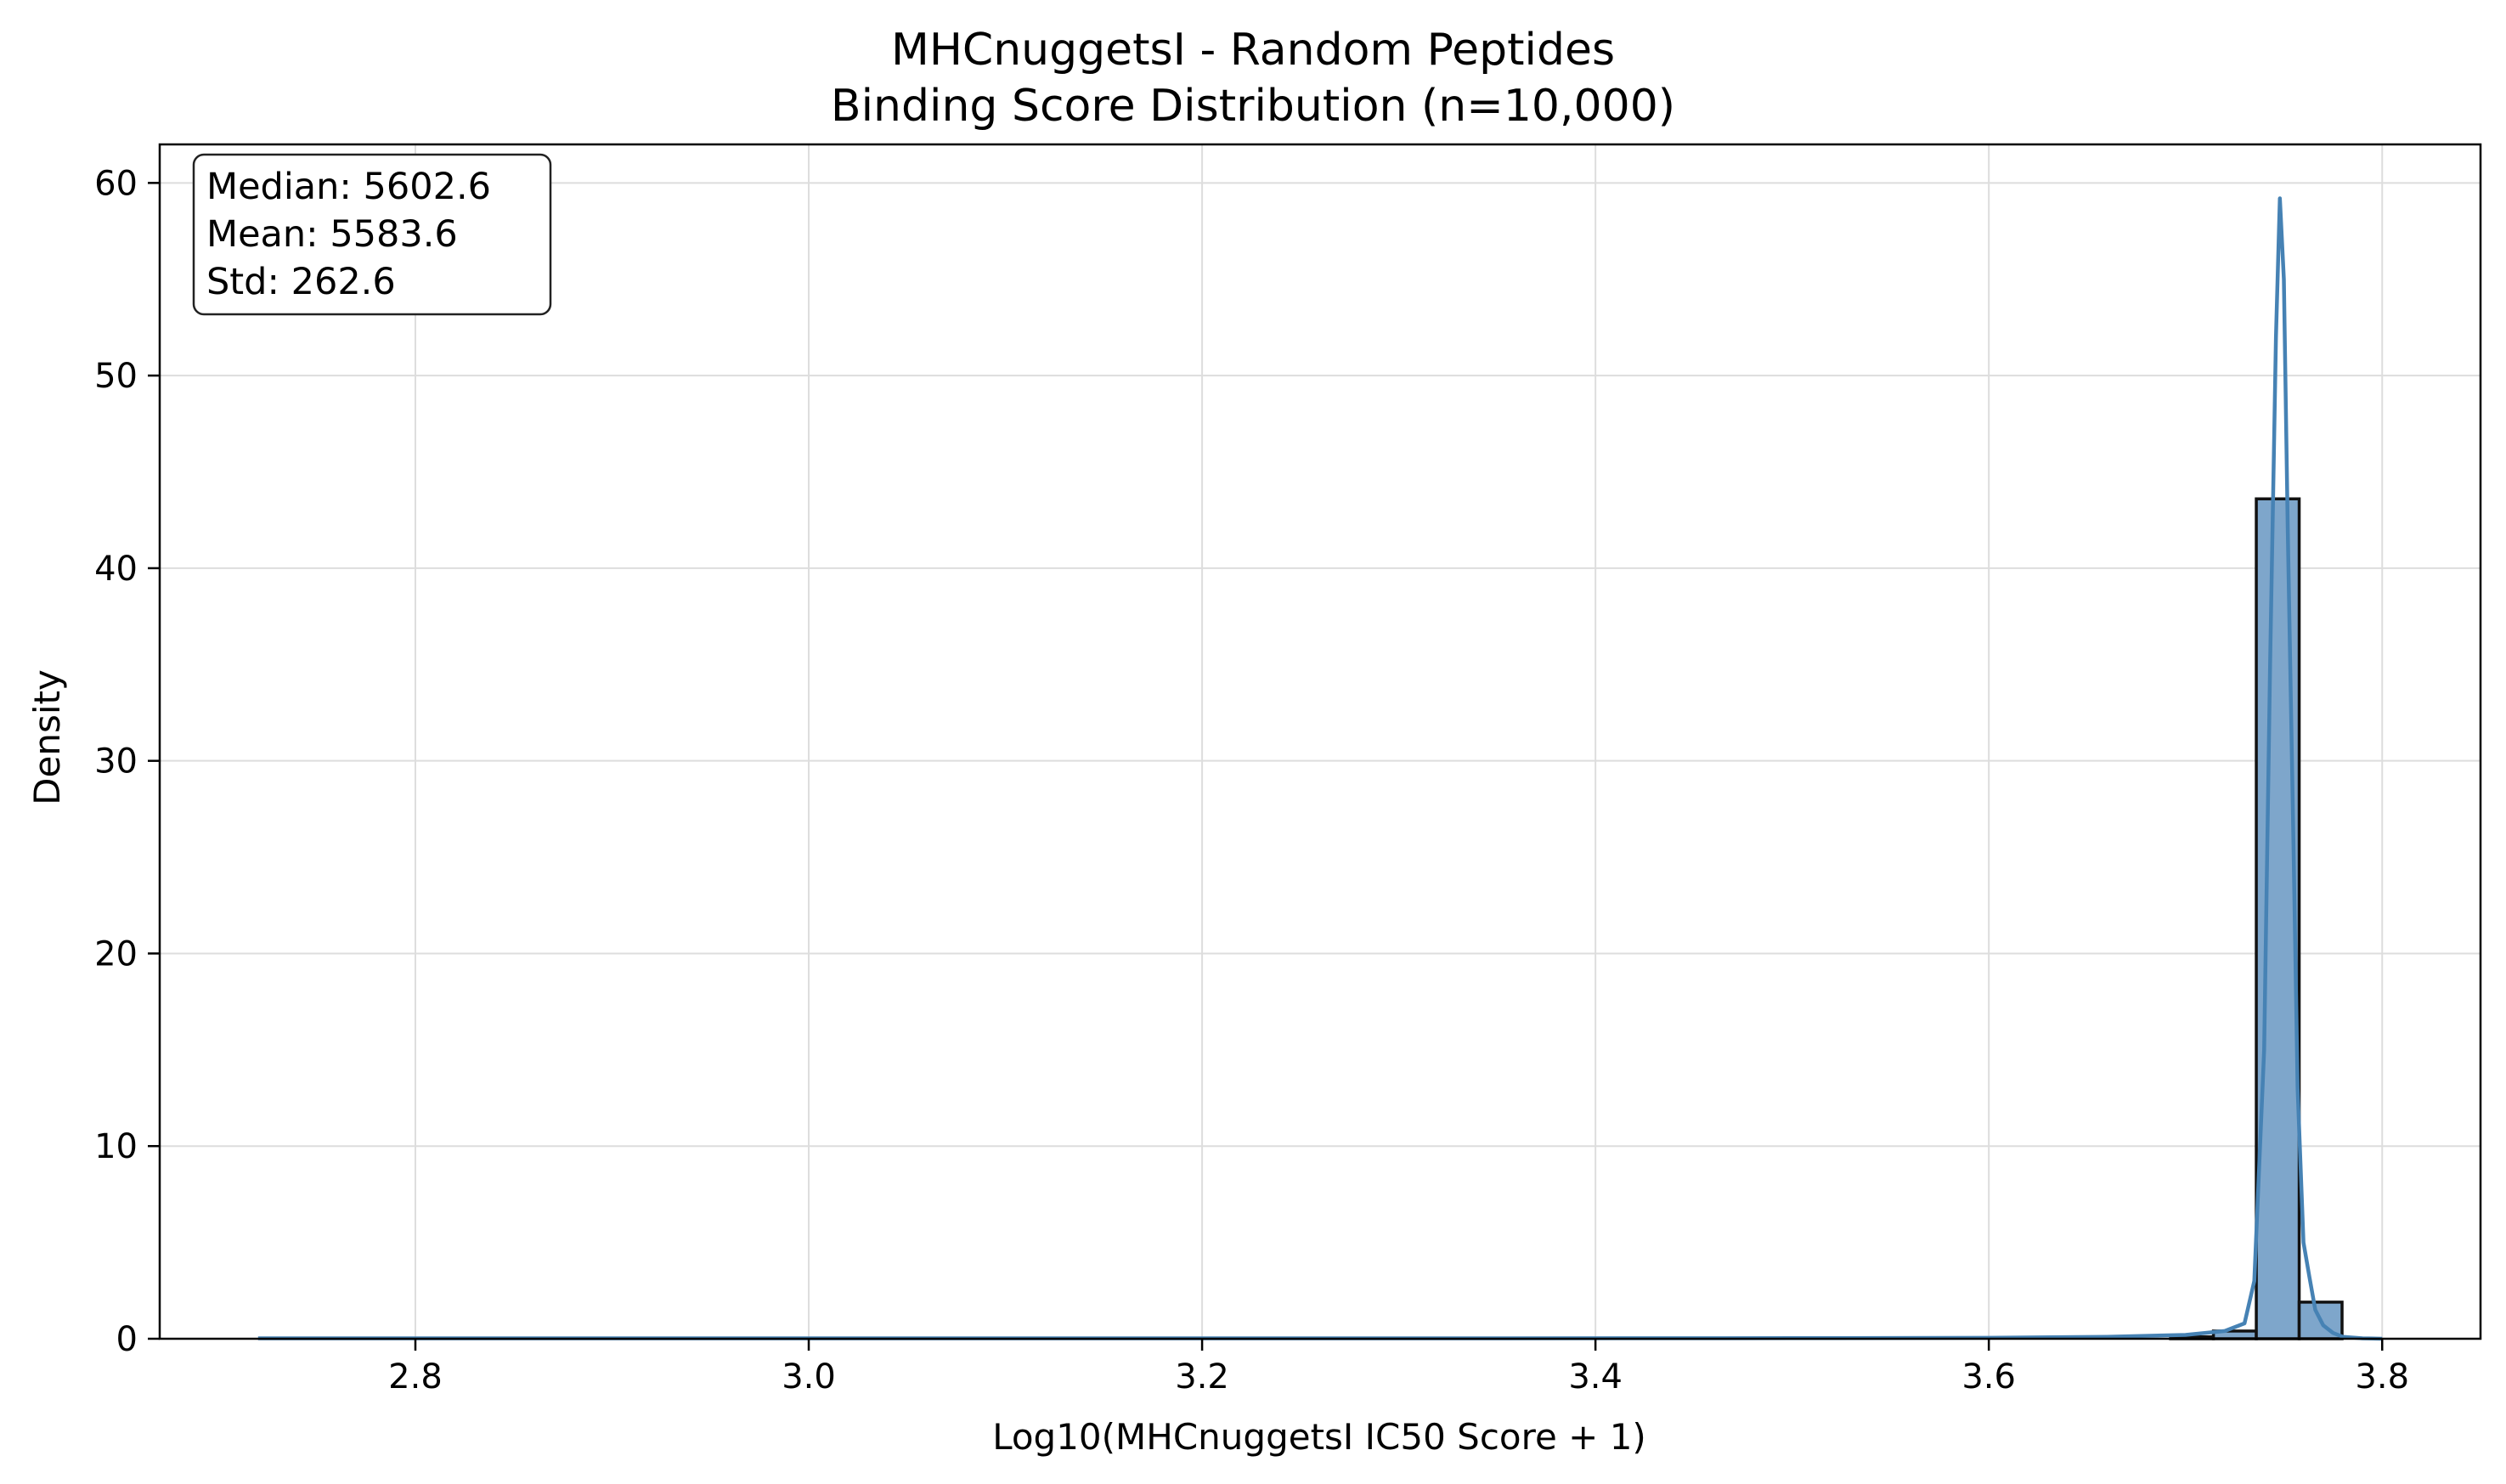  What do you see at coordinates (332, 234) in the screenshot?
I see `stats-mean: Mean: 5583.6` at bounding box center [332, 234].